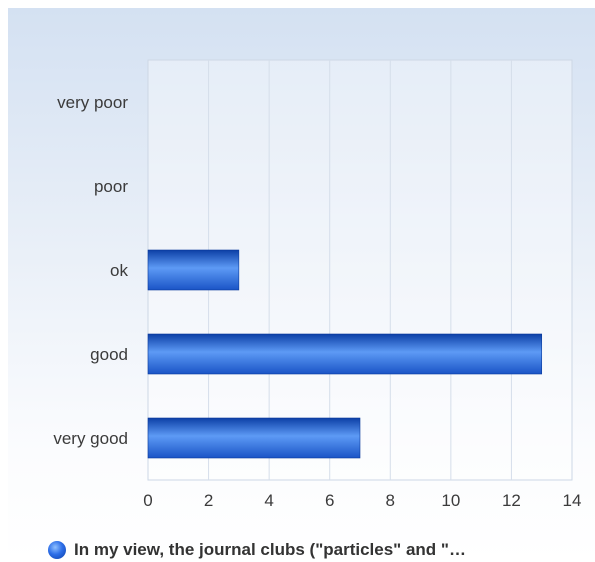 The height and width of the screenshot is (562, 595). I want to click on category-label: very poor, so click(92, 102).